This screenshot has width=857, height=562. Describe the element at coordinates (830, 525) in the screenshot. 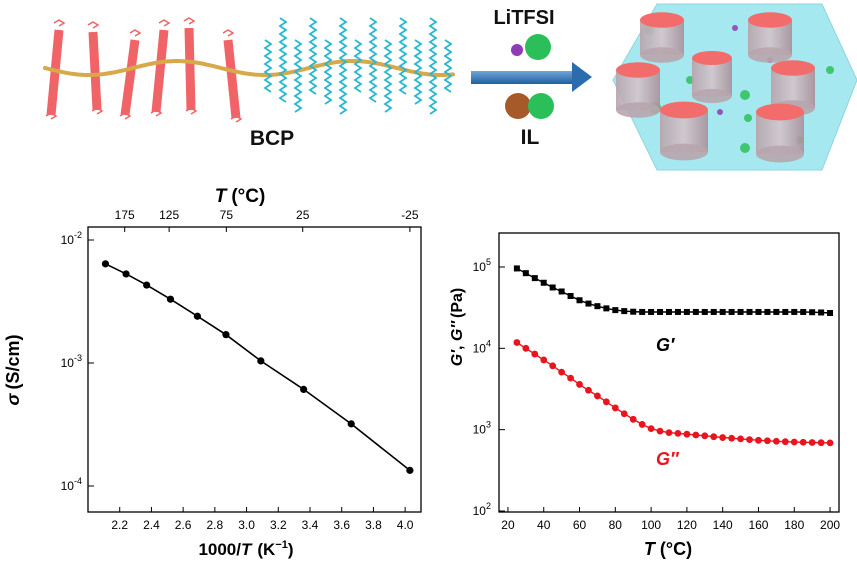

I see `x-tick-label: 200` at that location.